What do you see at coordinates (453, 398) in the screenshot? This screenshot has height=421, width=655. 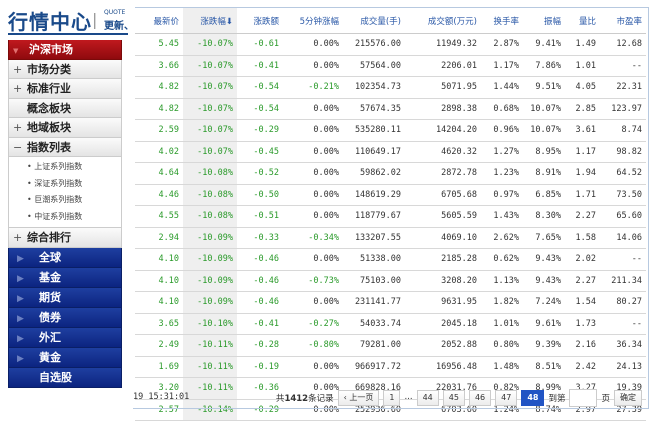 I see `page-button: 45` at bounding box center [453, 398].